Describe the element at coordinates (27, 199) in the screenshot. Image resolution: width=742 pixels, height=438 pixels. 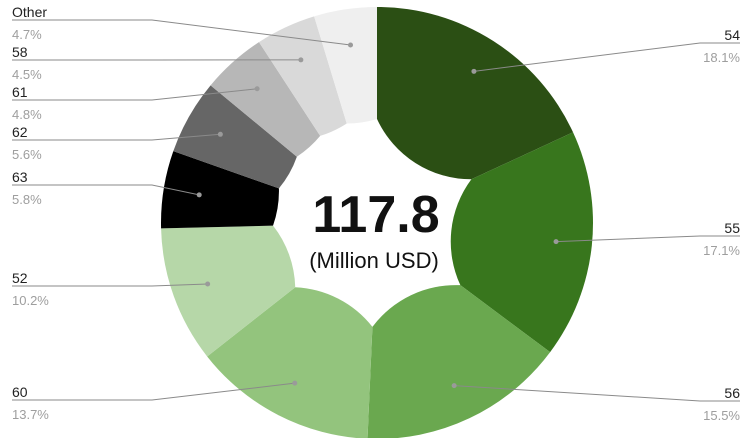
I see `slice-percent-63: 5.8%` at that location.